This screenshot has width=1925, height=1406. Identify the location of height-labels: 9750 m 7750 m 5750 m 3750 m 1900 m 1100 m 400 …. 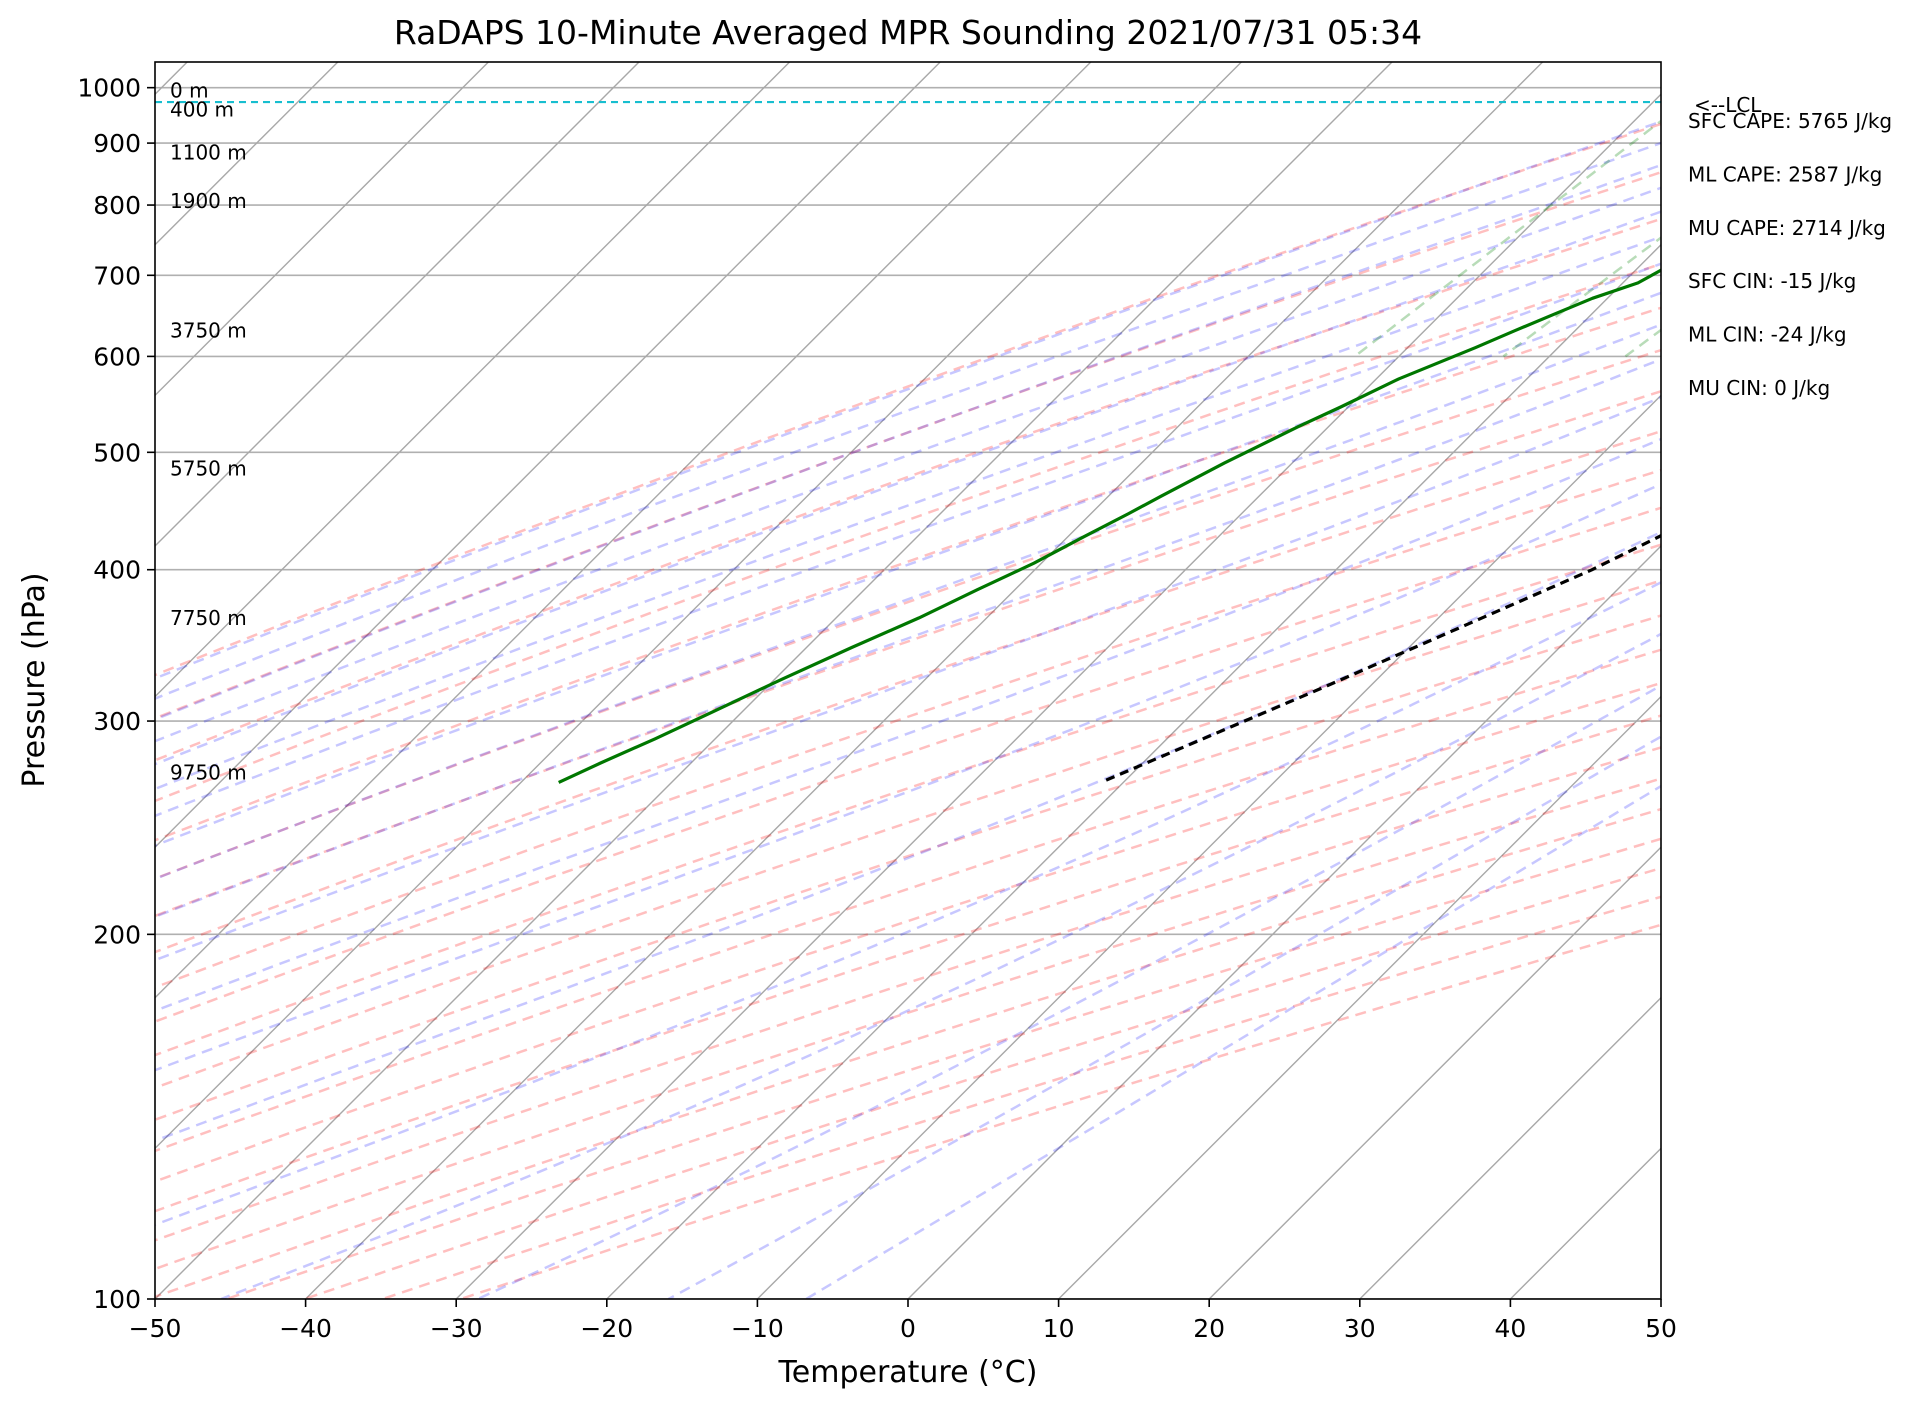
(208, 431).